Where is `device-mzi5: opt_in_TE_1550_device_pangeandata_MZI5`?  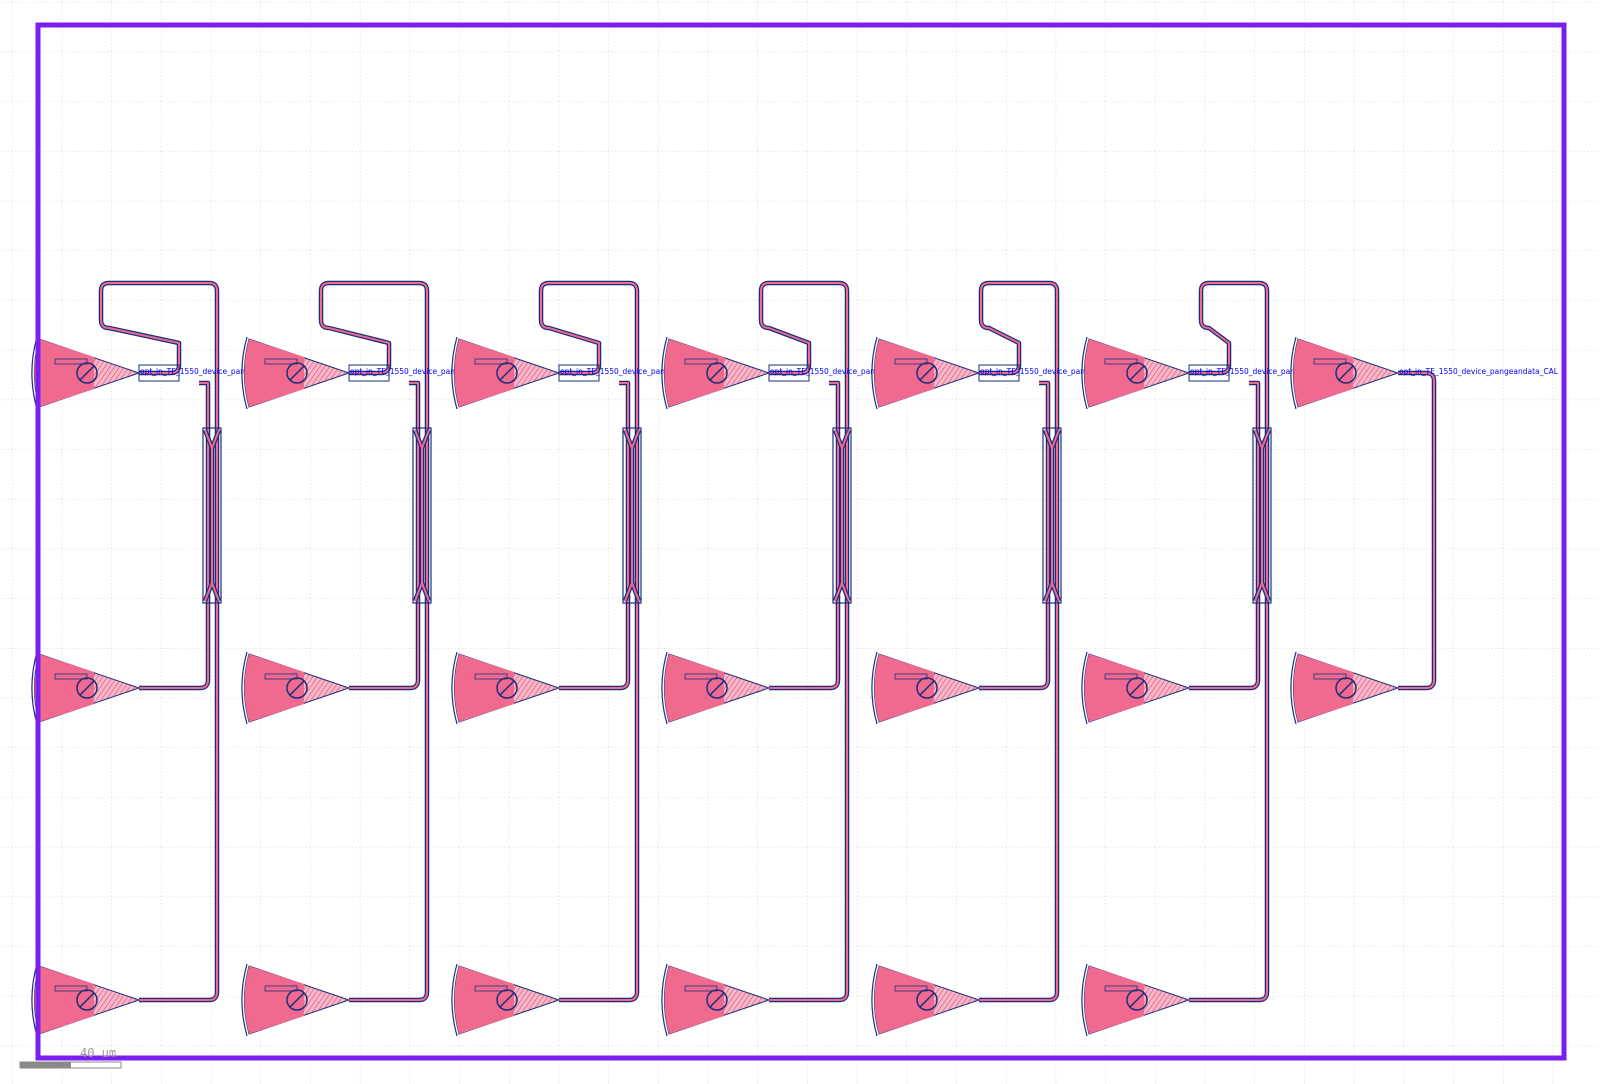
device-mzi5: opt_in_TE_1550_device_pangeandata_MZI5 is located at coordinates (1007, 658).